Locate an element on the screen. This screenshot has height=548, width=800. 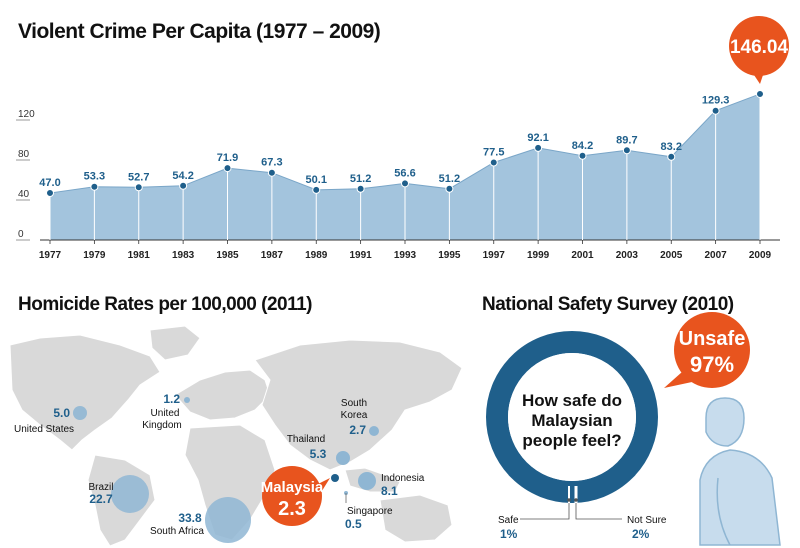
x-tick-label: 2005 is located at coordinates (671, 255).